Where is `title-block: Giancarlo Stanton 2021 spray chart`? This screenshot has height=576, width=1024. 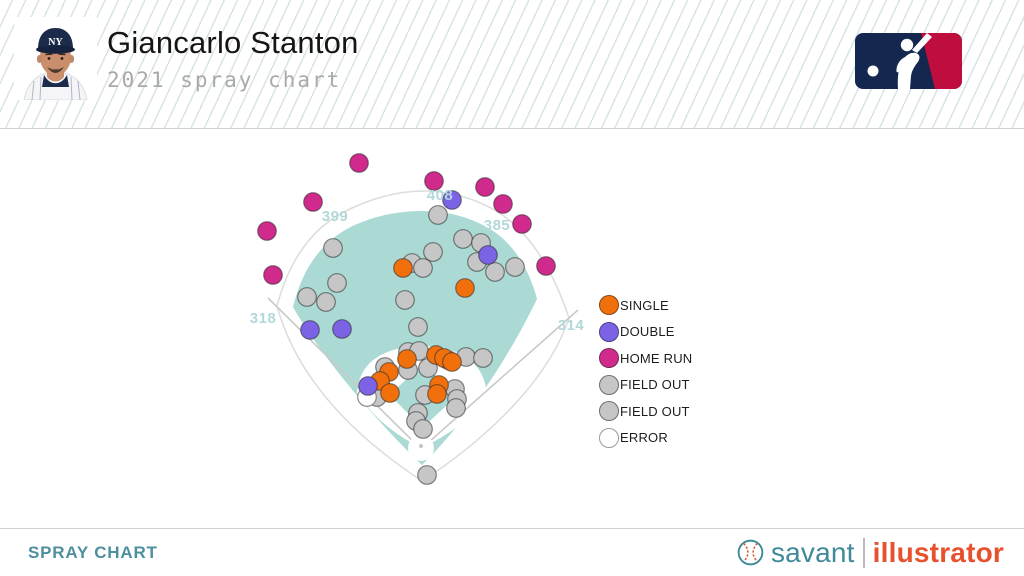
title-block: Giancarlo Stanton 2021 spray chart is located at coordinates (233, 59).